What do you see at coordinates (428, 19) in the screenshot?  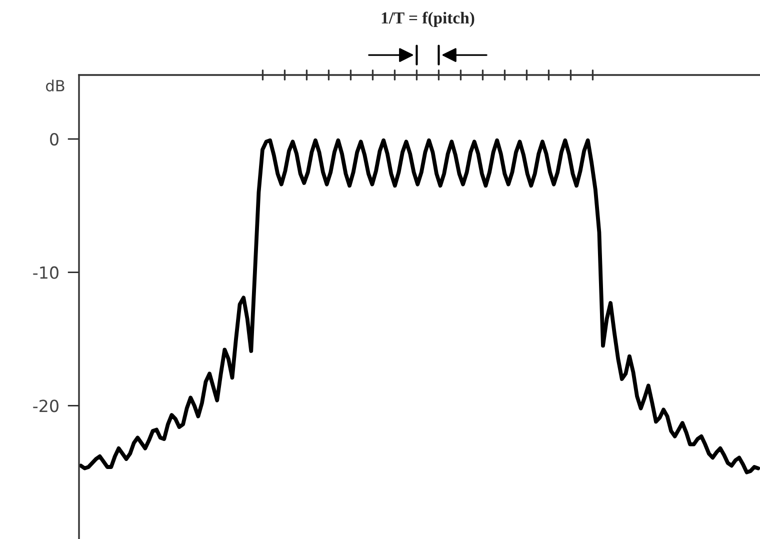 I see `text: 1/T = f(pitch)` at bounding box center [428, 19].